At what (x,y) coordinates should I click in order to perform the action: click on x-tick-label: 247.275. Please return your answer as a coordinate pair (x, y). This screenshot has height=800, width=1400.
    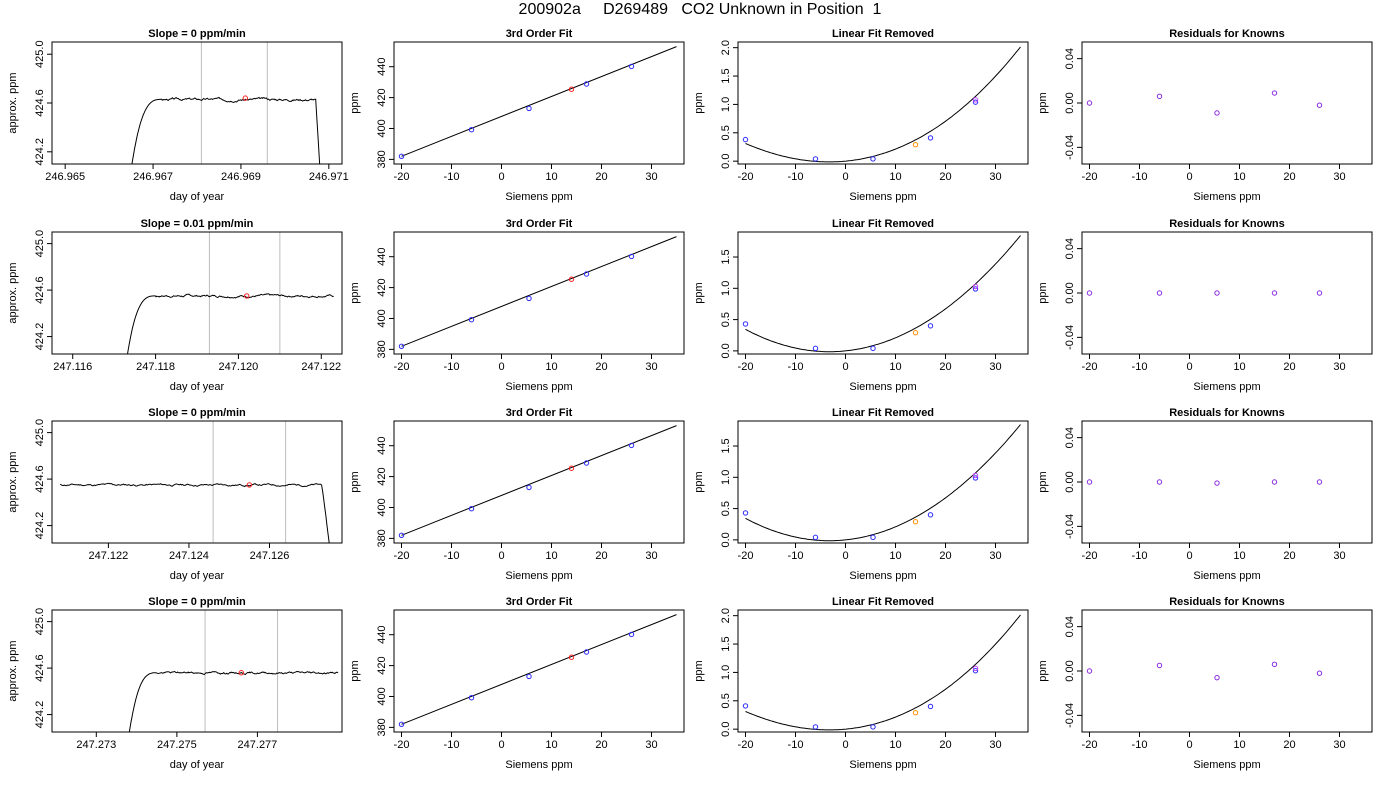
    Looking at the image, I should click on (177, 745).